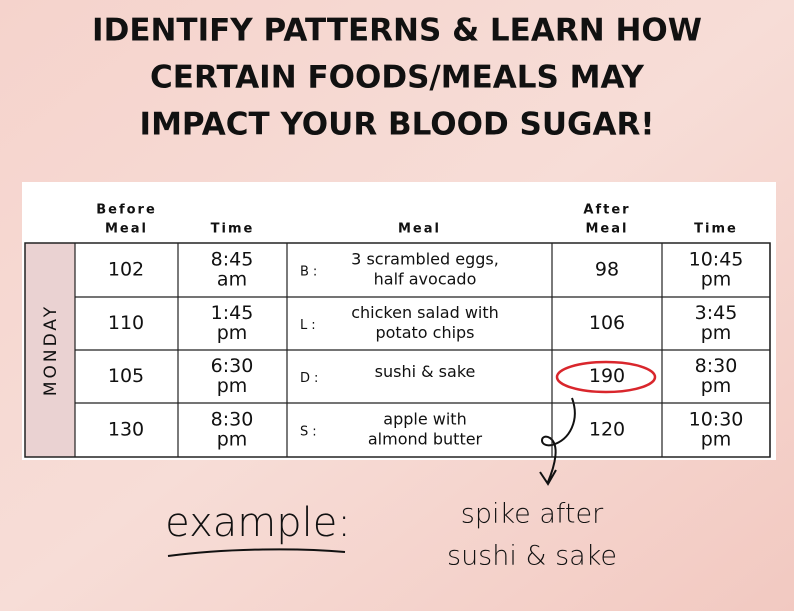 This screenshot has width=794, height=611. Describe the element at coordinates (607, 430) in the screenshot. I see `after-meal: 120` at that location.